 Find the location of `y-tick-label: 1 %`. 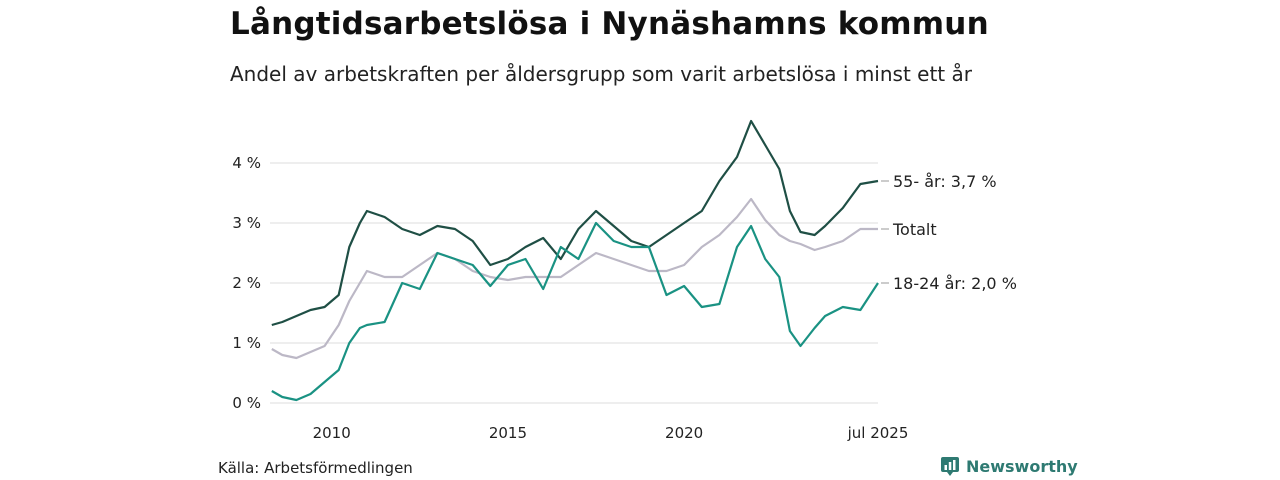

y-tick-label: 1 % is located at coordinates (246, 343).